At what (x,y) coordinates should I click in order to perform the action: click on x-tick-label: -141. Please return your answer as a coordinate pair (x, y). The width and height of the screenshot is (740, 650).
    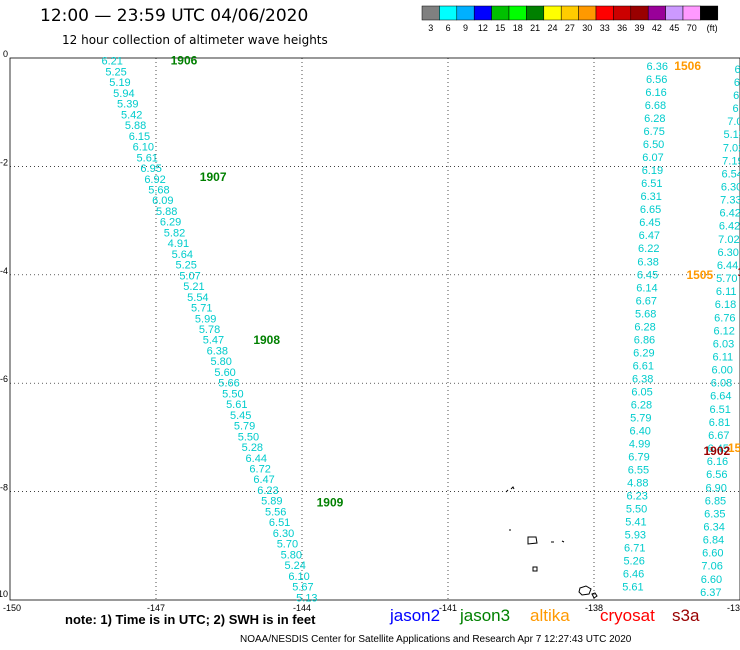
    Looking at the image, I should click on (448, 608).